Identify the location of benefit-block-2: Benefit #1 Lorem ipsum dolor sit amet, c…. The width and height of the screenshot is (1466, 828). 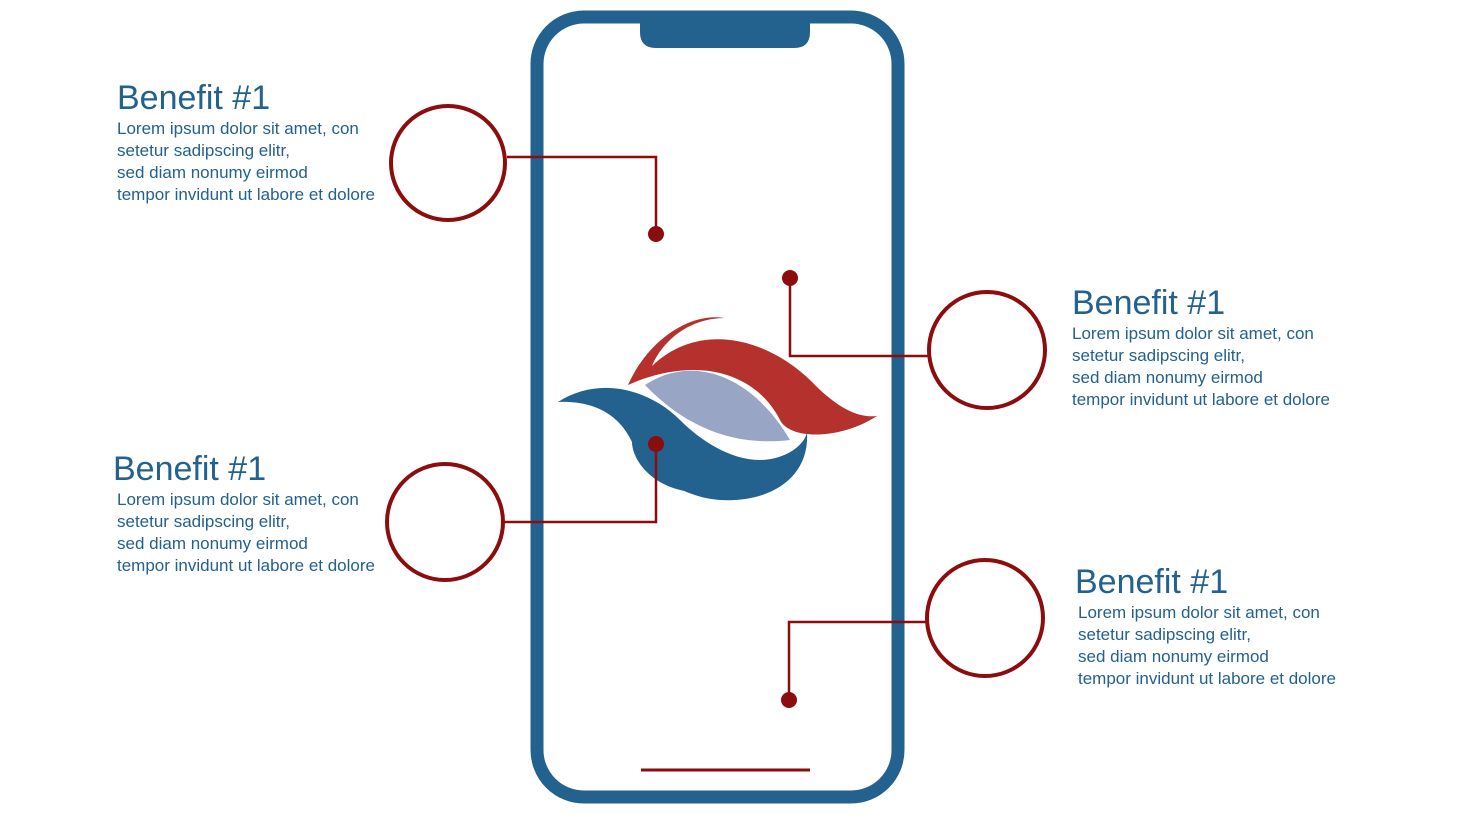
(244, 513).